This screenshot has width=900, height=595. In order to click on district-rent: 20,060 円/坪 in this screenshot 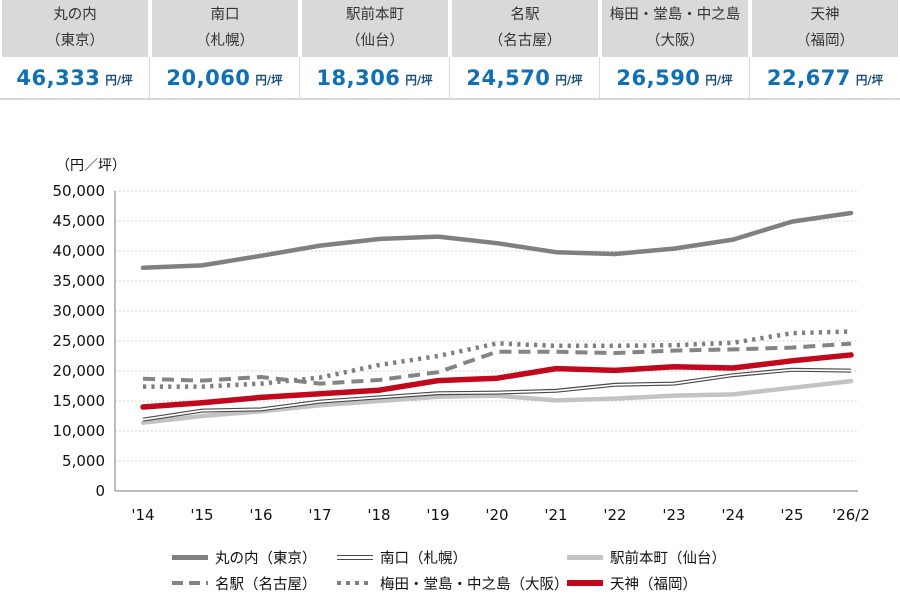, I will do `click(225, 77)`.